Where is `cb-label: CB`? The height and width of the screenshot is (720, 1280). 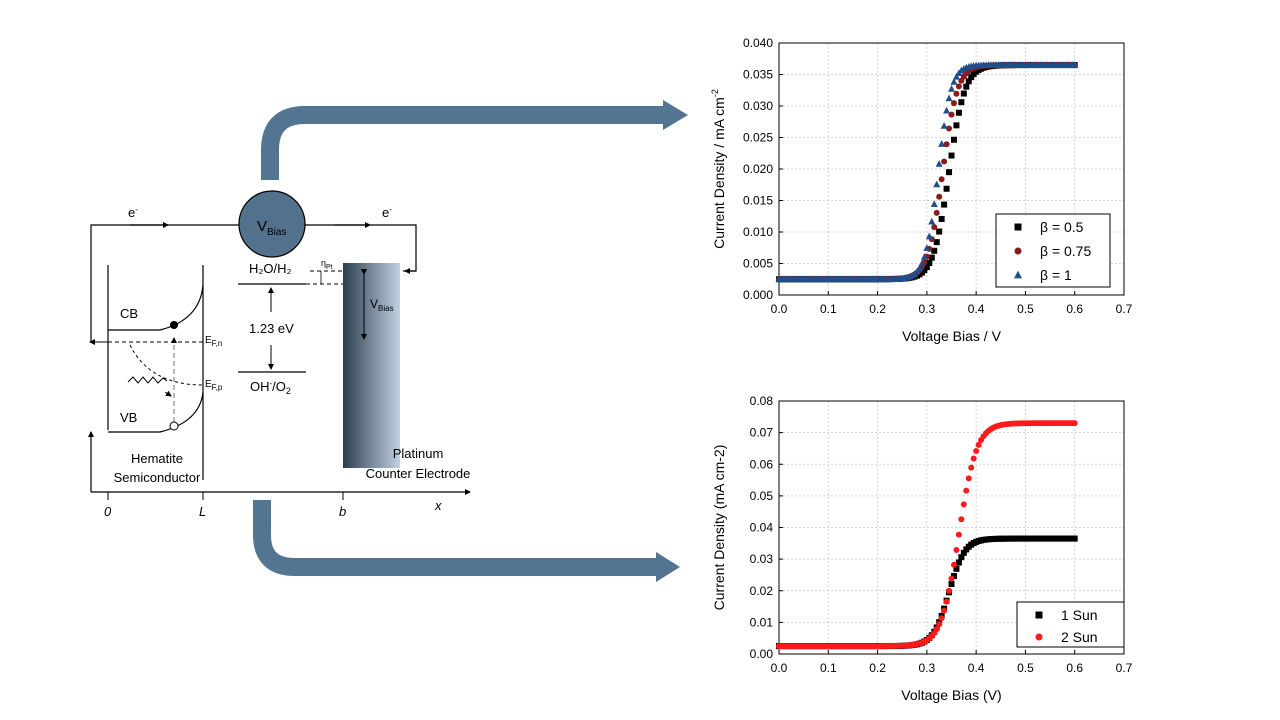 cb-label: CB is located at coordinates (129, 313).